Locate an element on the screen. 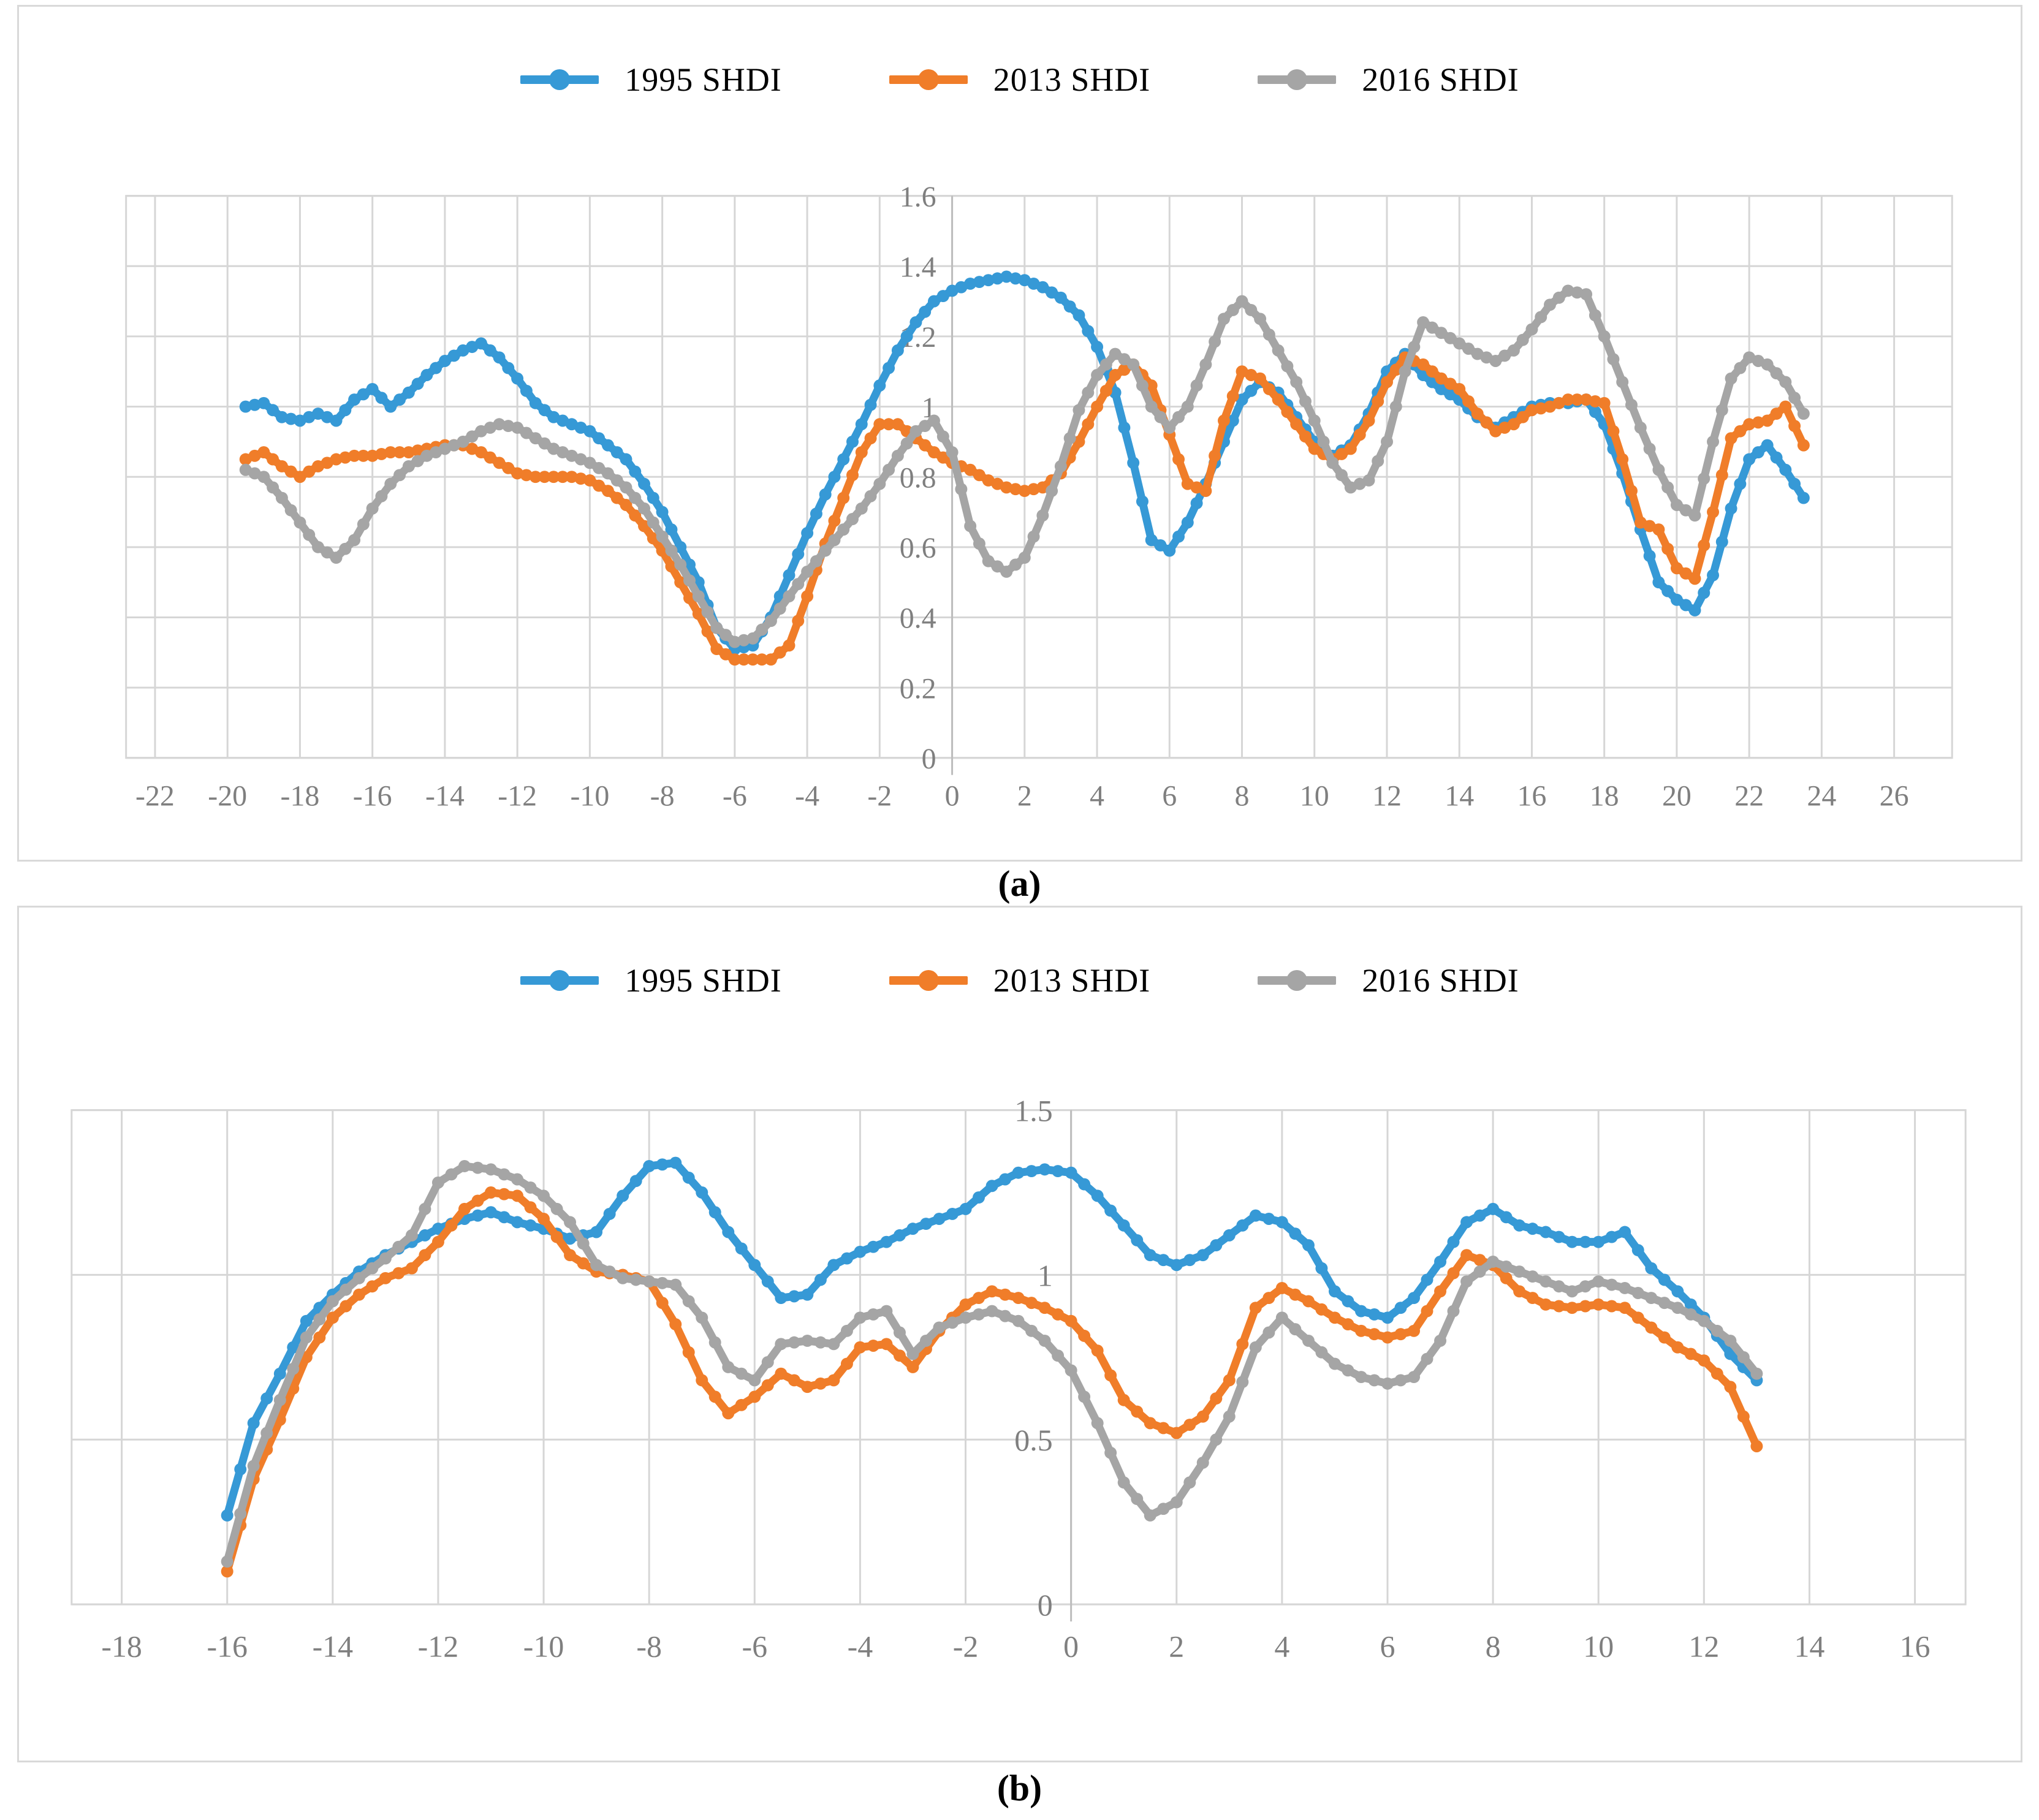 The width and height of the screenshot is (2039, 1820). svg-text: 0.6 is located at coordinates (918, 548).